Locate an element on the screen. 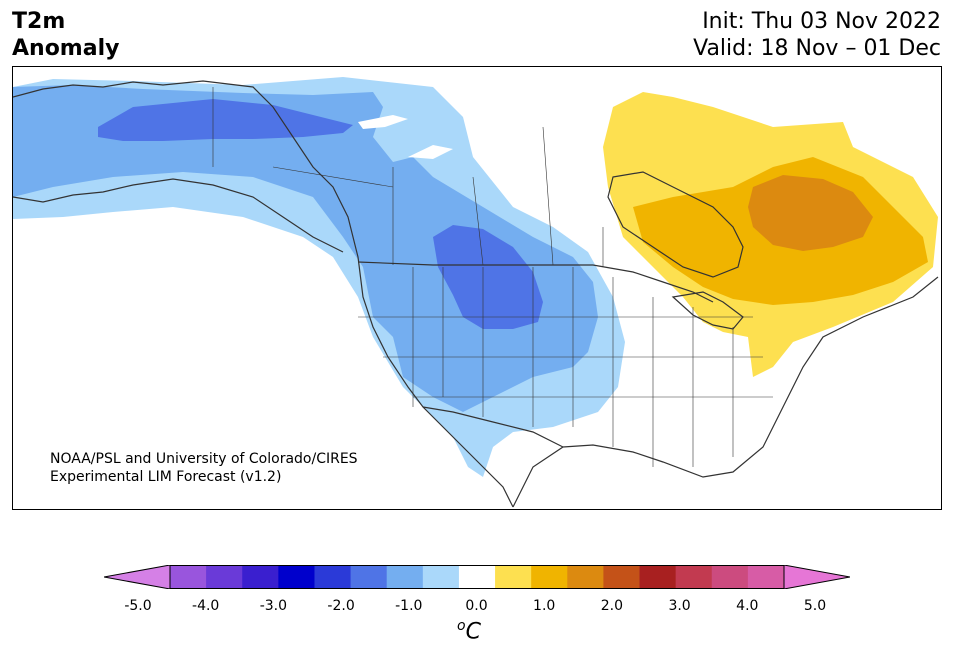 This screenshot has width=953, height=656. anomaly-region-orange is located at coordinates (810, 213).